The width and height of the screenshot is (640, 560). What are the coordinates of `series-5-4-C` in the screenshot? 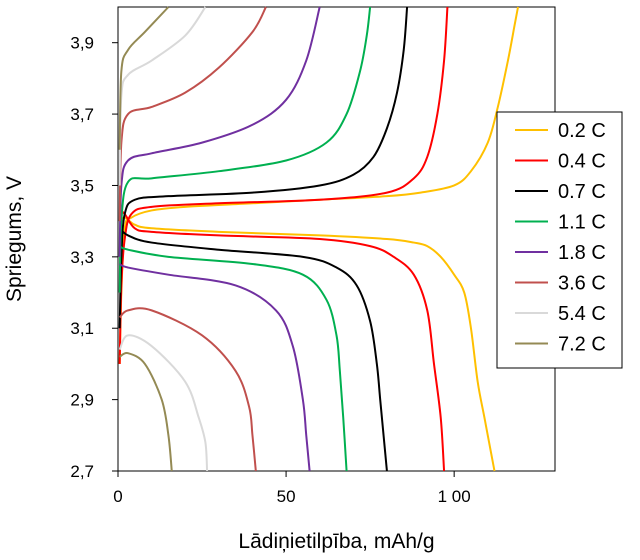 It's located at (163, 239).